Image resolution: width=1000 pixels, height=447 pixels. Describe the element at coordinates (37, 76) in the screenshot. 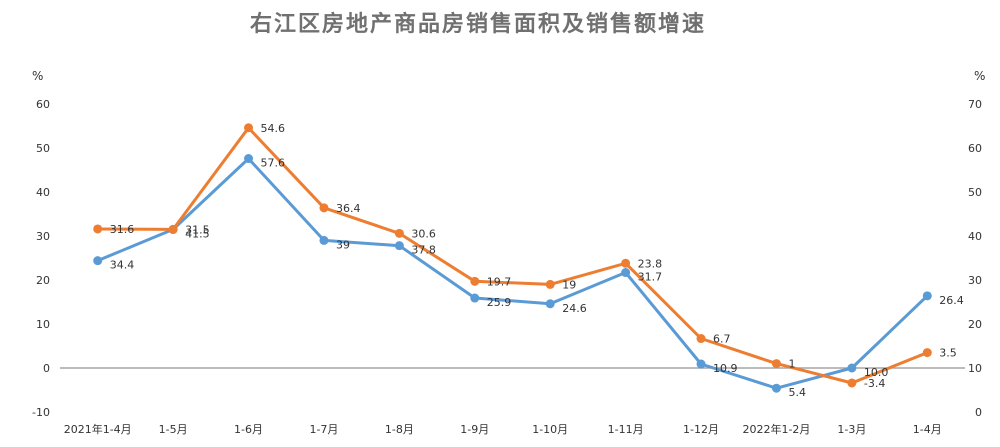

I see `left-axis-unit: %` at that location.